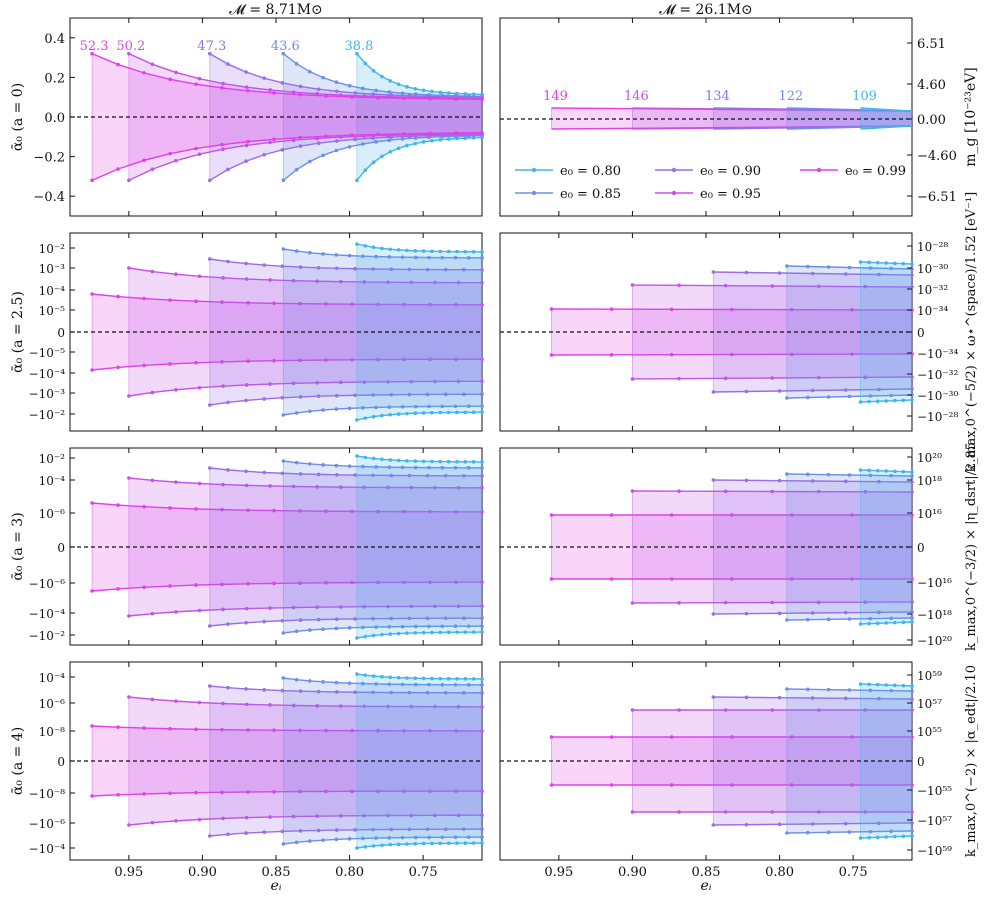 The height and width of the screenshot is (899, 996). What do you see at coordinates (849, 332) in the screenshot?
I see `row2-right-series-3-band` at bounding box center [849, 332].